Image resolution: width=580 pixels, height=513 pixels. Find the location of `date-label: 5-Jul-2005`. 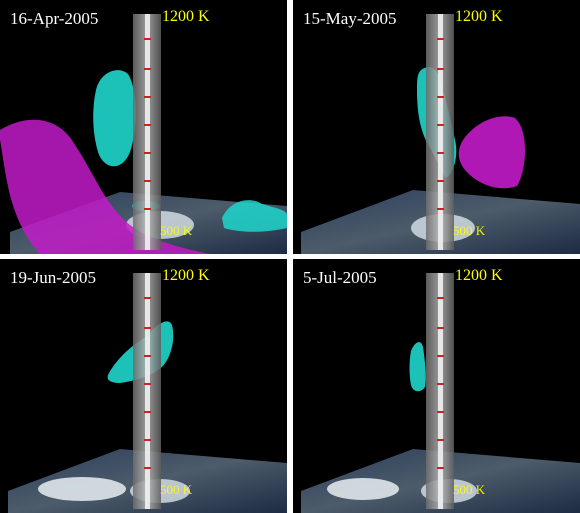

date-label: 5-Jul-2005 is located at coordinates (340, 277).